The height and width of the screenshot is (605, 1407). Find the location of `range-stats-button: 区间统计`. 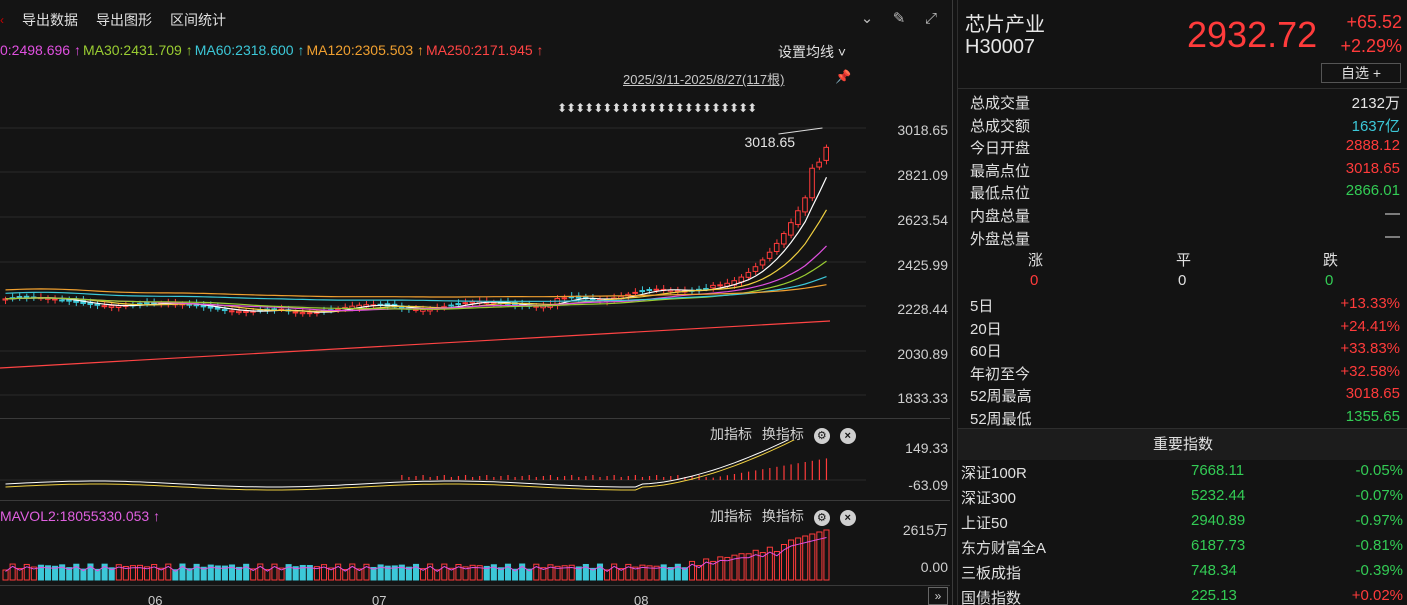

range-stats-button: 区间统计 is located at coordinates (198, 20).